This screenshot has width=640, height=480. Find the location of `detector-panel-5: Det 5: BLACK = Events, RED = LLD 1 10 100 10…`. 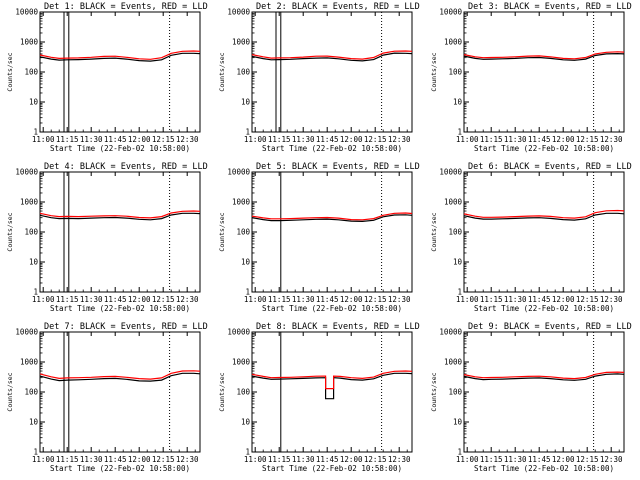

detector-panel-5: Det 5: BLACK = Events, RED = LLD 1 10 100 10… is located at coordinates (319, 237).